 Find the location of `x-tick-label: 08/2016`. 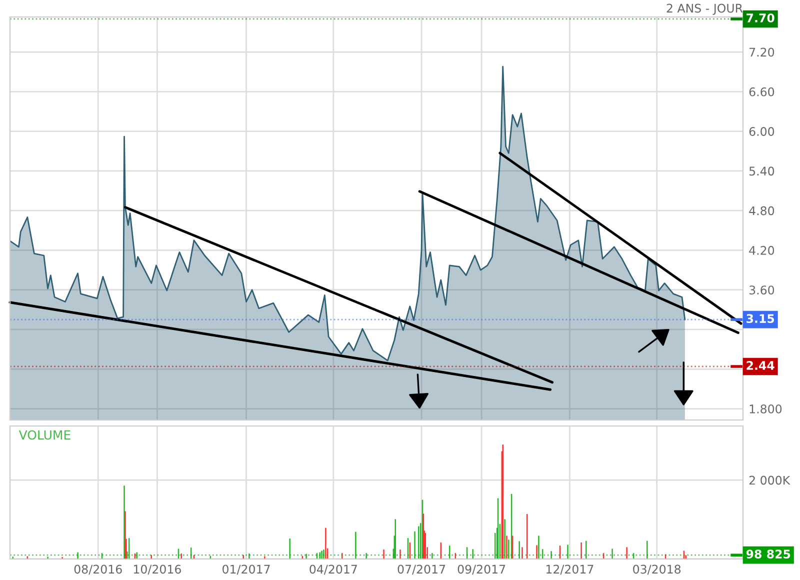

x-tick-label: 08/2016 is located at coordinates (98, 569).